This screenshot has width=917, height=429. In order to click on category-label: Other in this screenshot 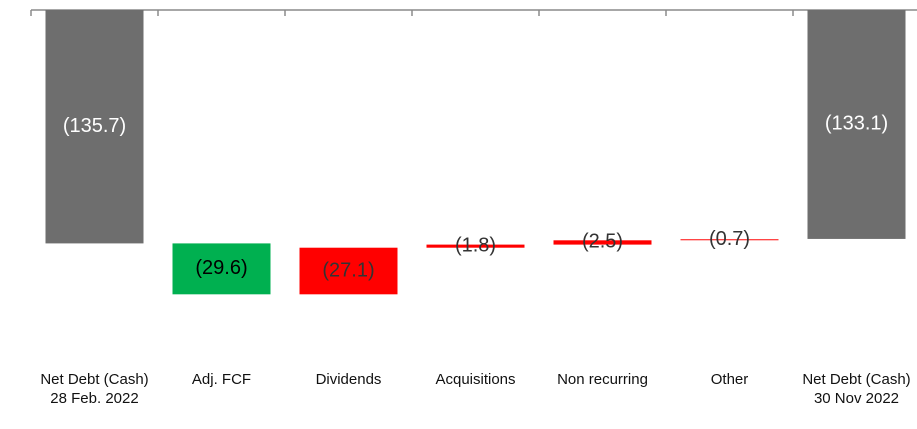, I will do `click(729, 379)`.